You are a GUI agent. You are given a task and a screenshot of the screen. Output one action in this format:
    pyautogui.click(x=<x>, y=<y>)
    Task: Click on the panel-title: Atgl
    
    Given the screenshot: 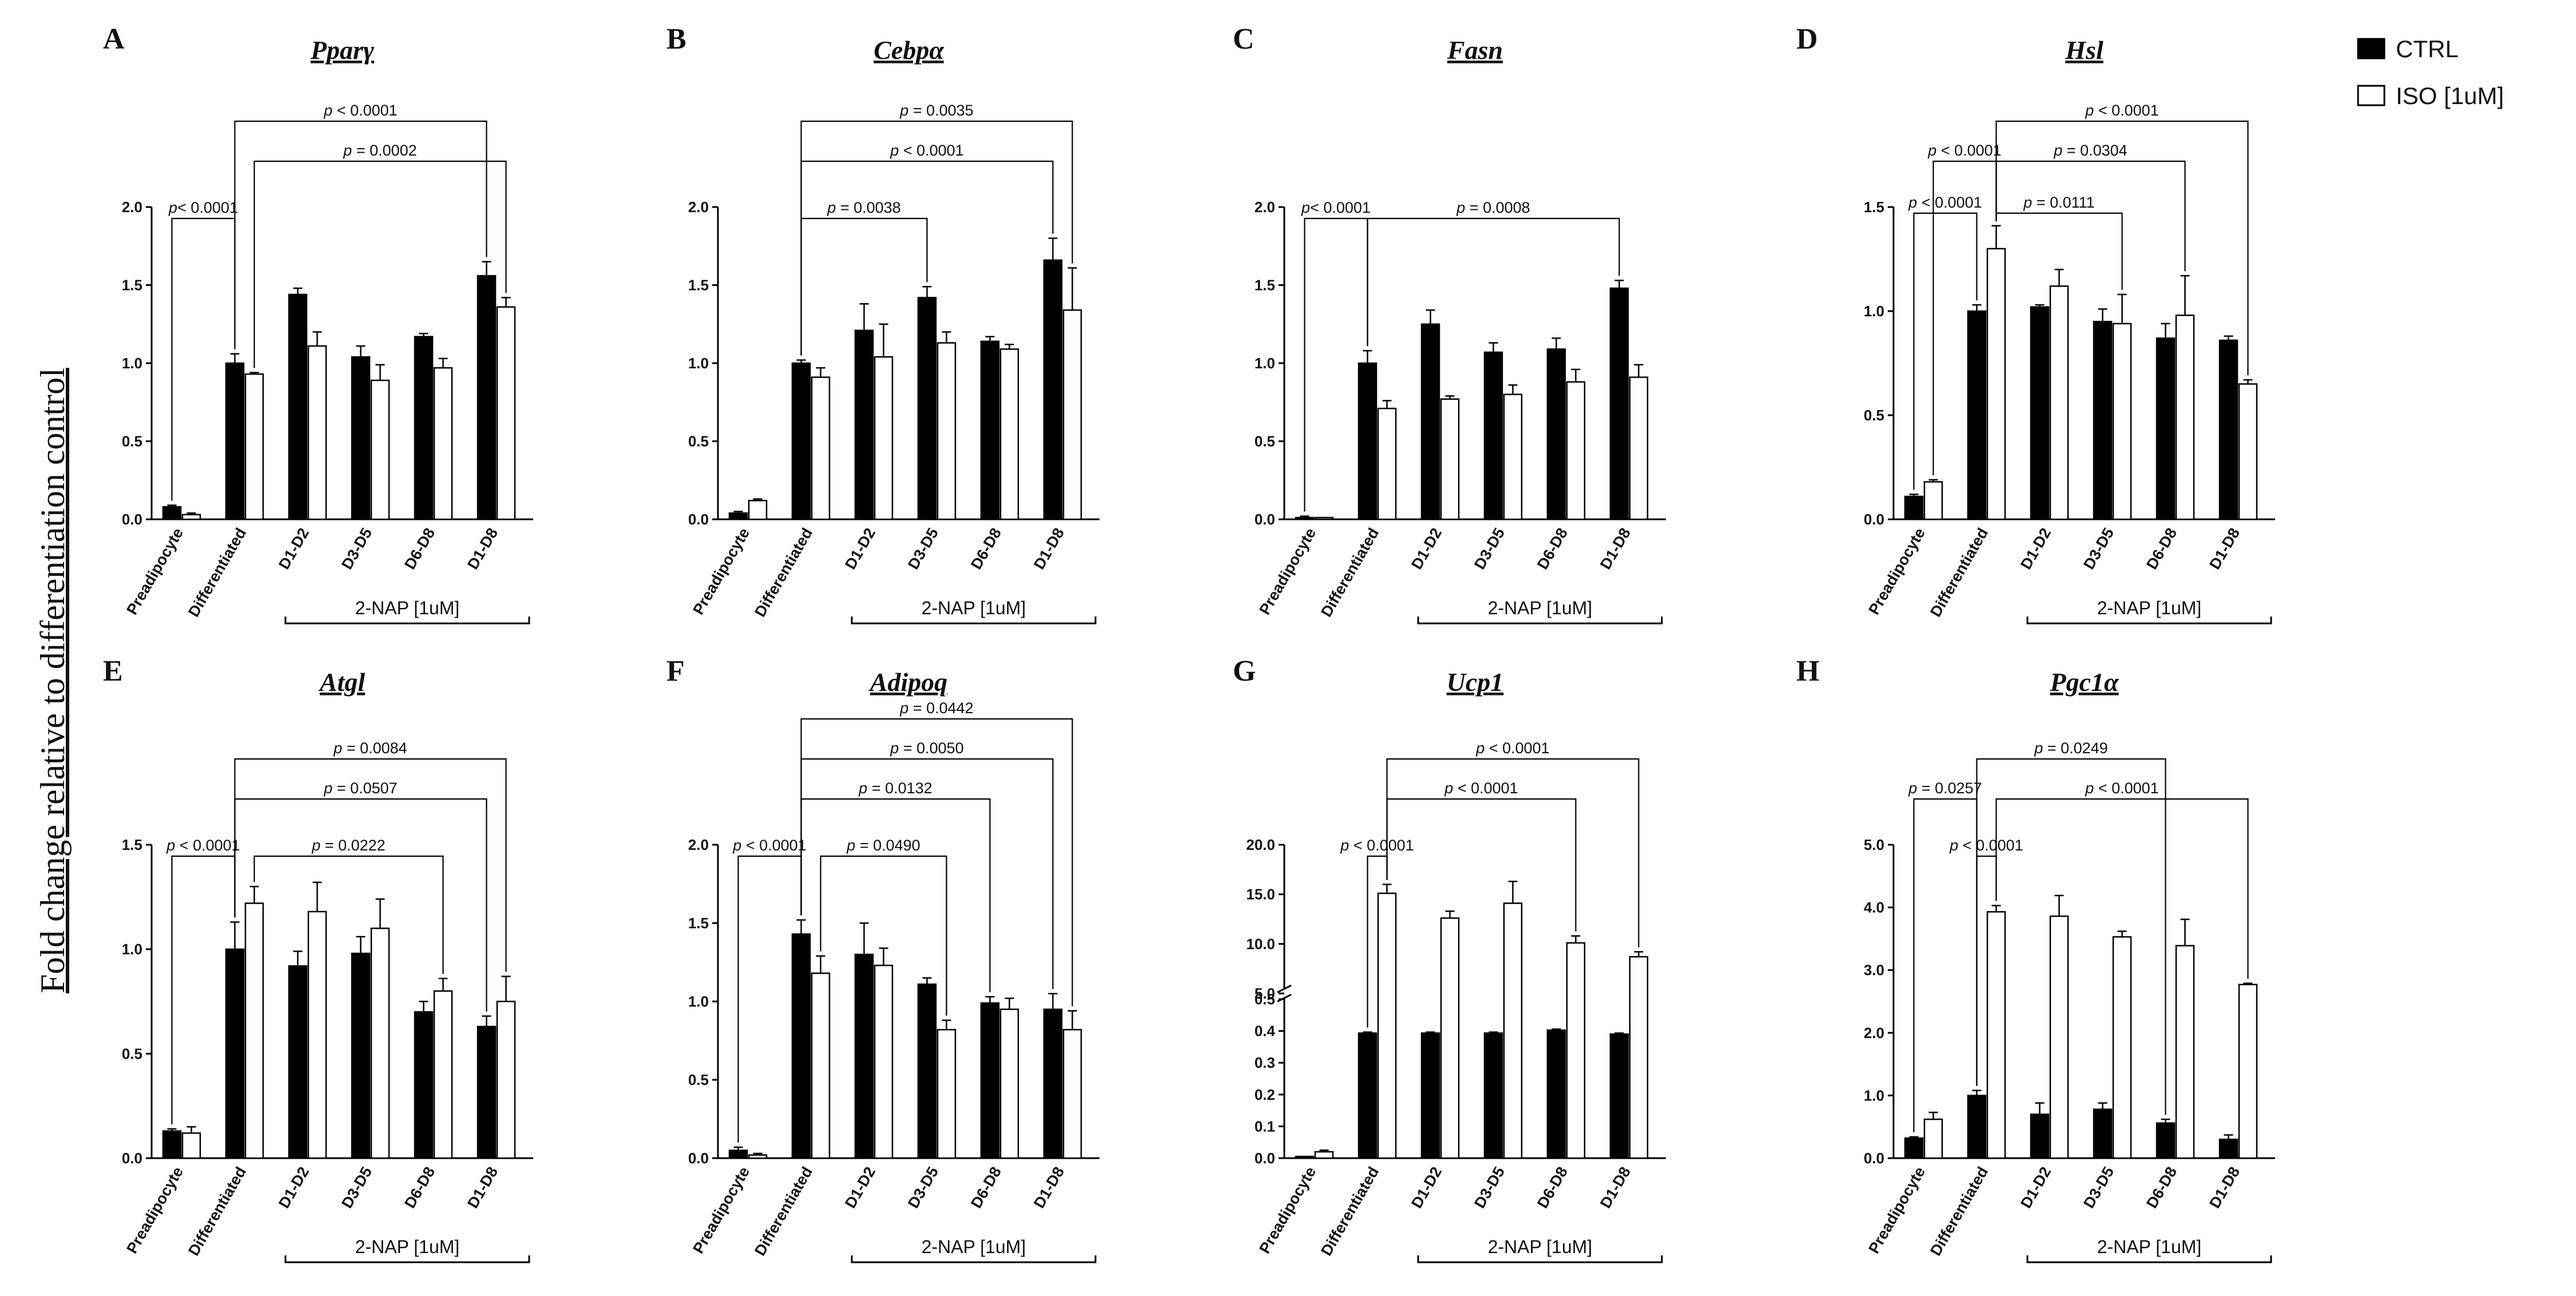 What is the action you would take?
    pyautogui.click(x=341, y=682)
    